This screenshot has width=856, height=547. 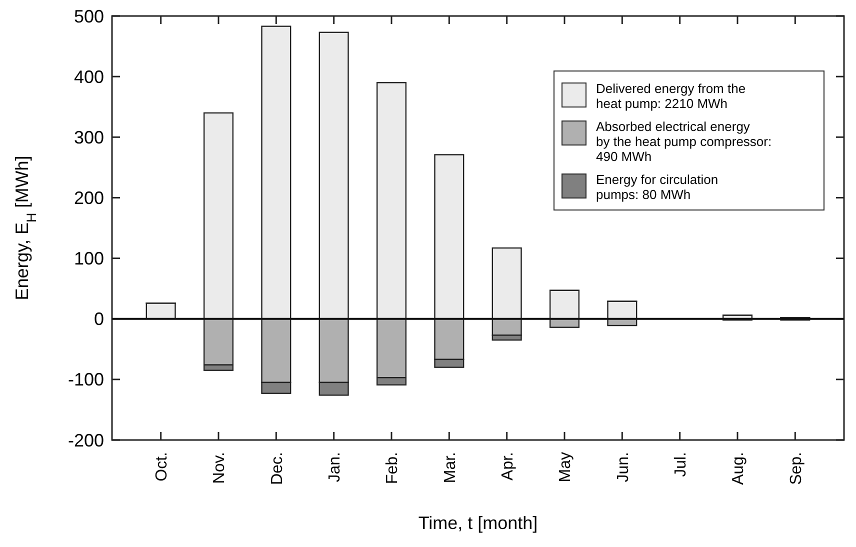 What do you see at coordinates (86, 440) in the screenshot?
I see `y-tick-label: -200` at bounding box center [86, 440].